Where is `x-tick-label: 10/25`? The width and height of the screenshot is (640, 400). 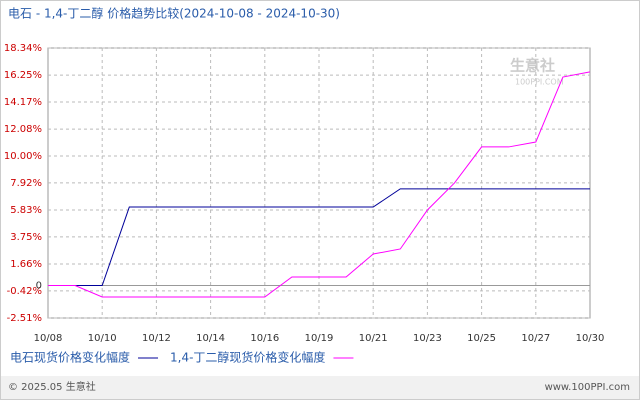
x-tick-label: 10/25 is located at coordinates (481, 338).